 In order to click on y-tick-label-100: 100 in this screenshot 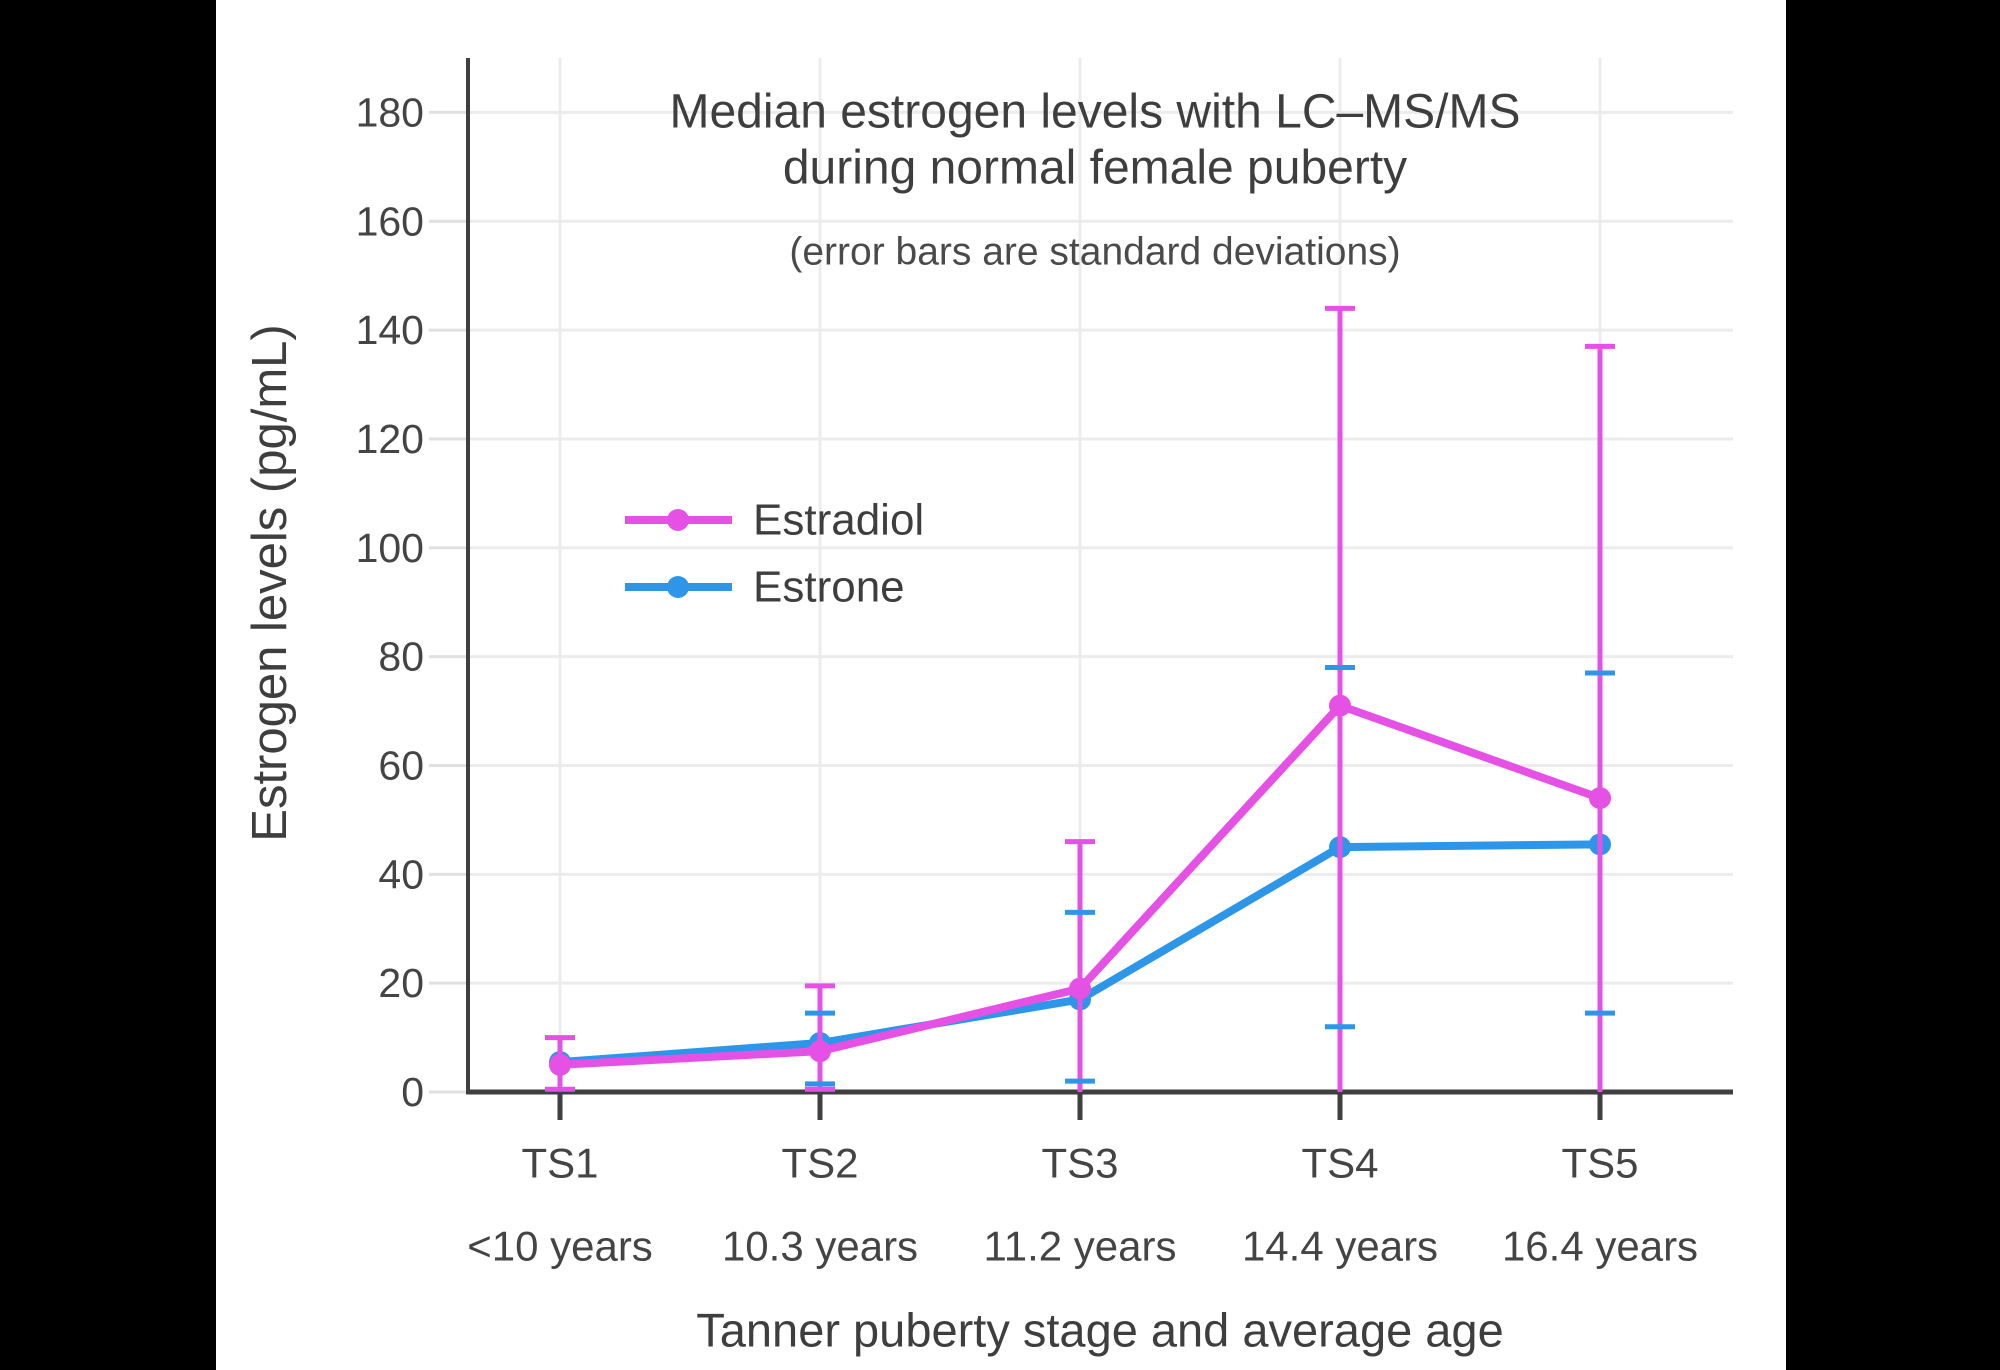, I will do `click(390, 548)`.